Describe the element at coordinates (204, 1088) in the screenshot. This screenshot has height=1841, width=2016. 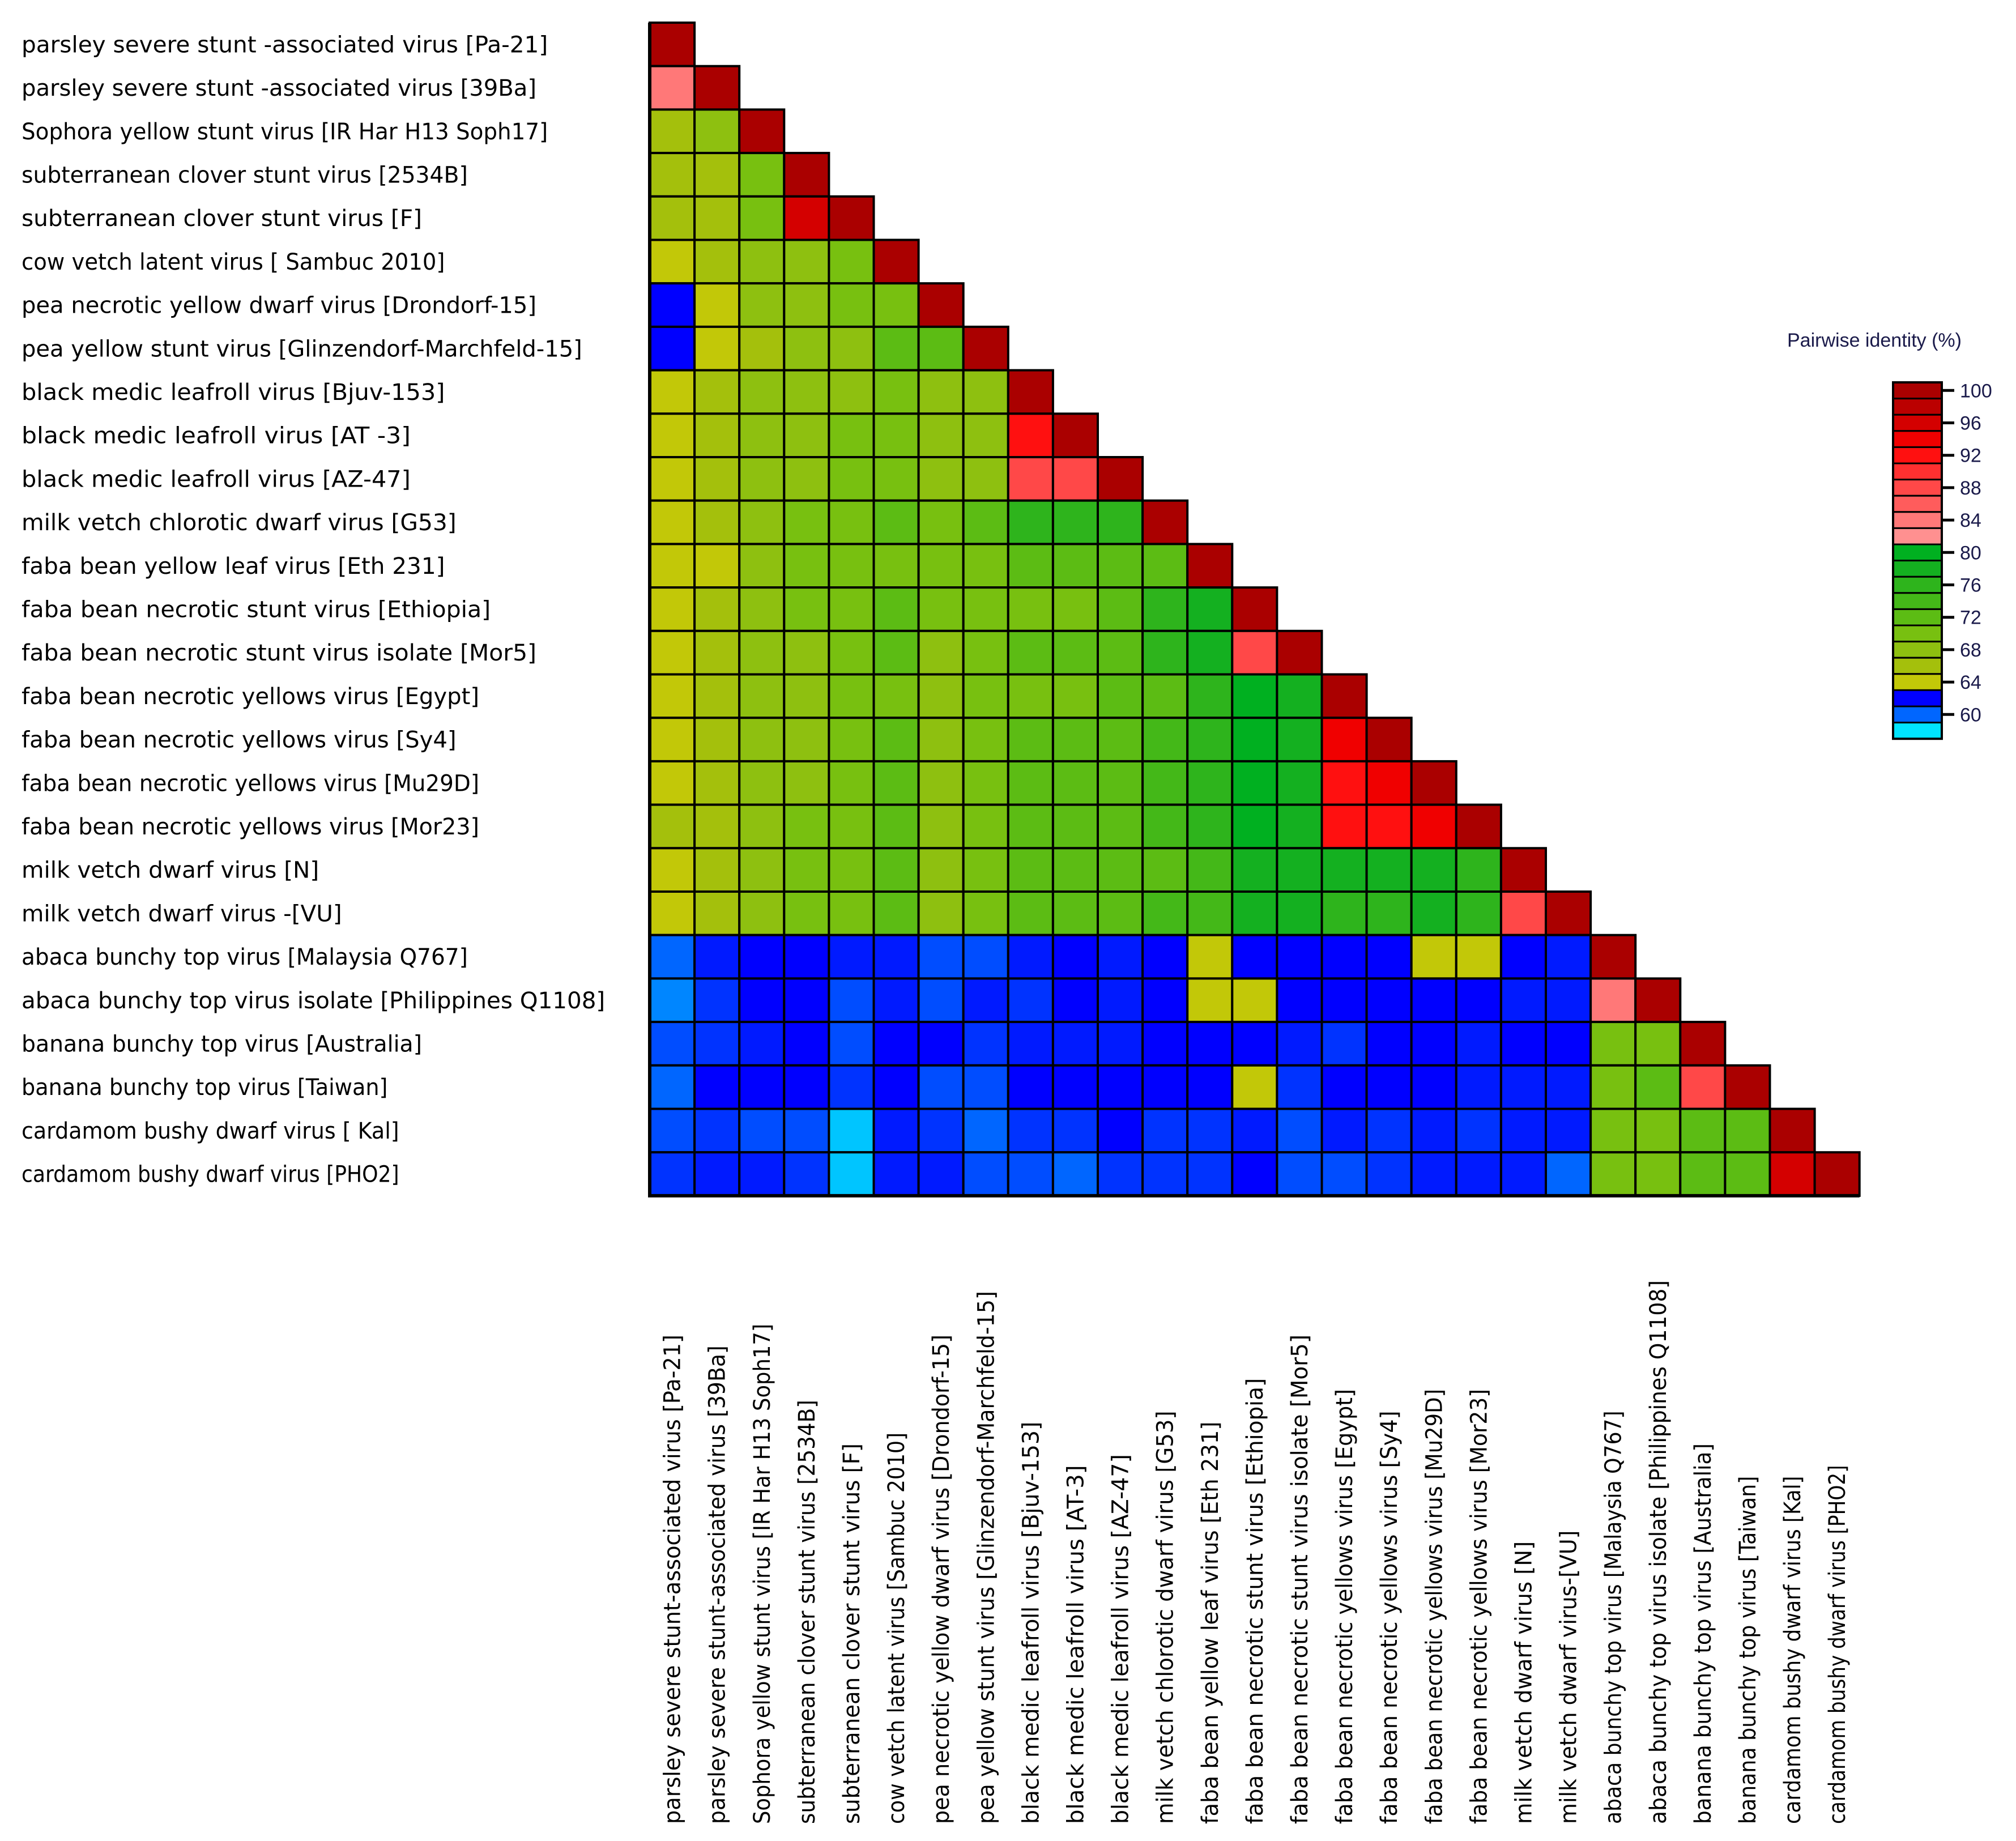
I see `row-label: banana bunchy top virus [Taiwan]` at that location.